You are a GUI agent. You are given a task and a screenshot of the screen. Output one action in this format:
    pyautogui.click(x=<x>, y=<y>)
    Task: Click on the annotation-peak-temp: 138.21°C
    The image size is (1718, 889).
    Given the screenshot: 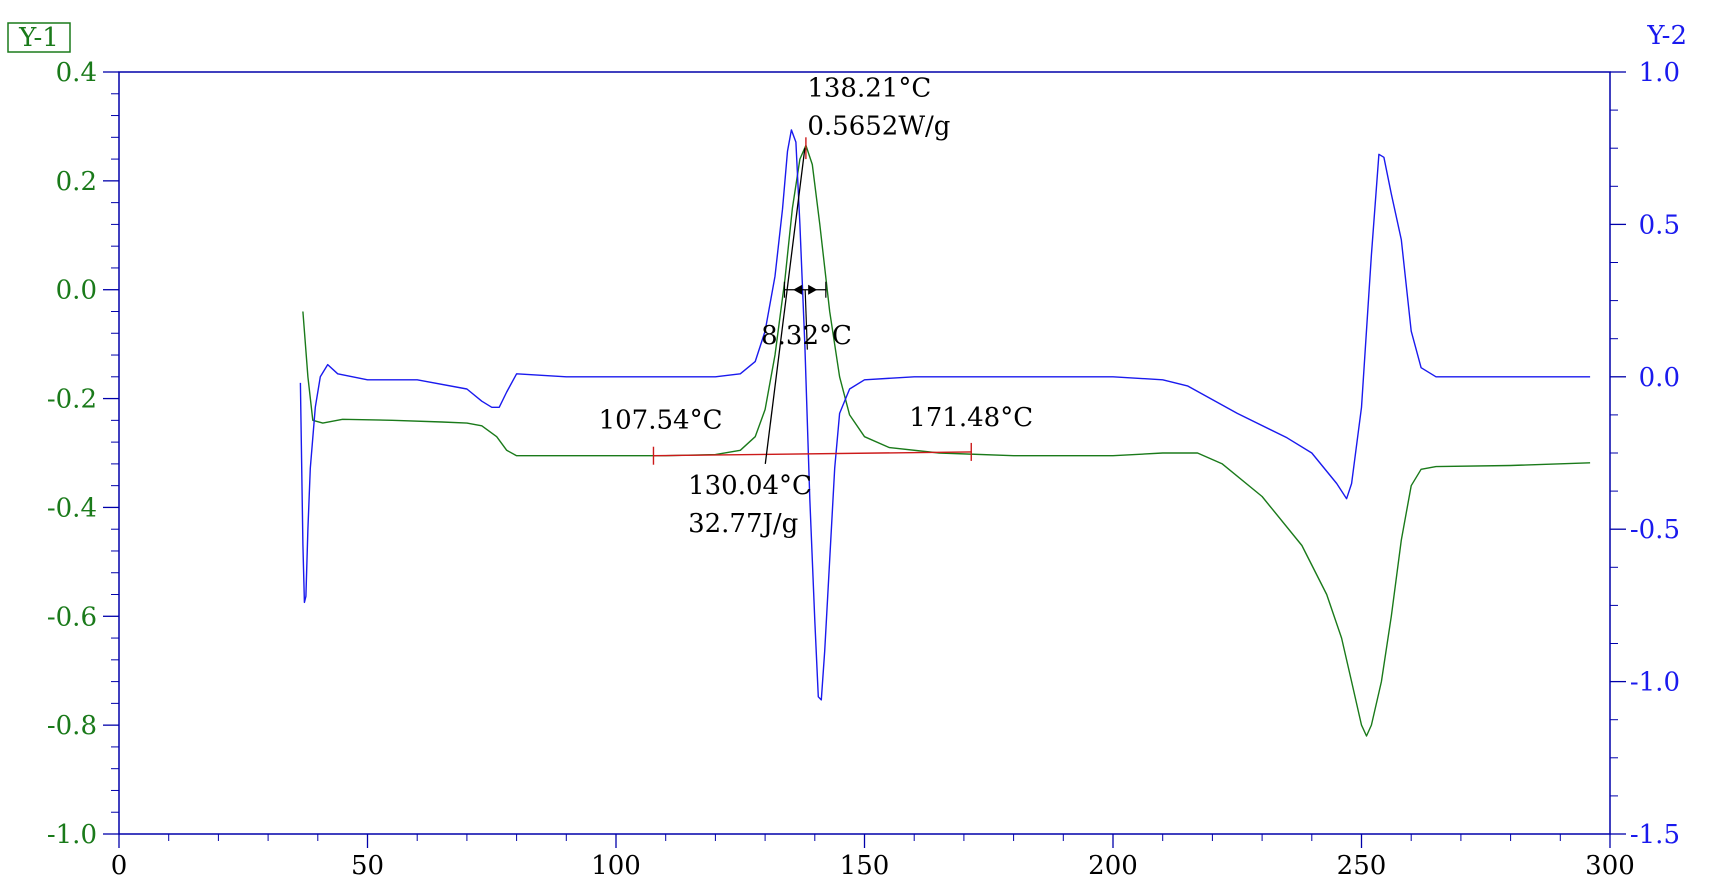 What is the action you would take?
    pyautogui.click(x=869, y=88)
    